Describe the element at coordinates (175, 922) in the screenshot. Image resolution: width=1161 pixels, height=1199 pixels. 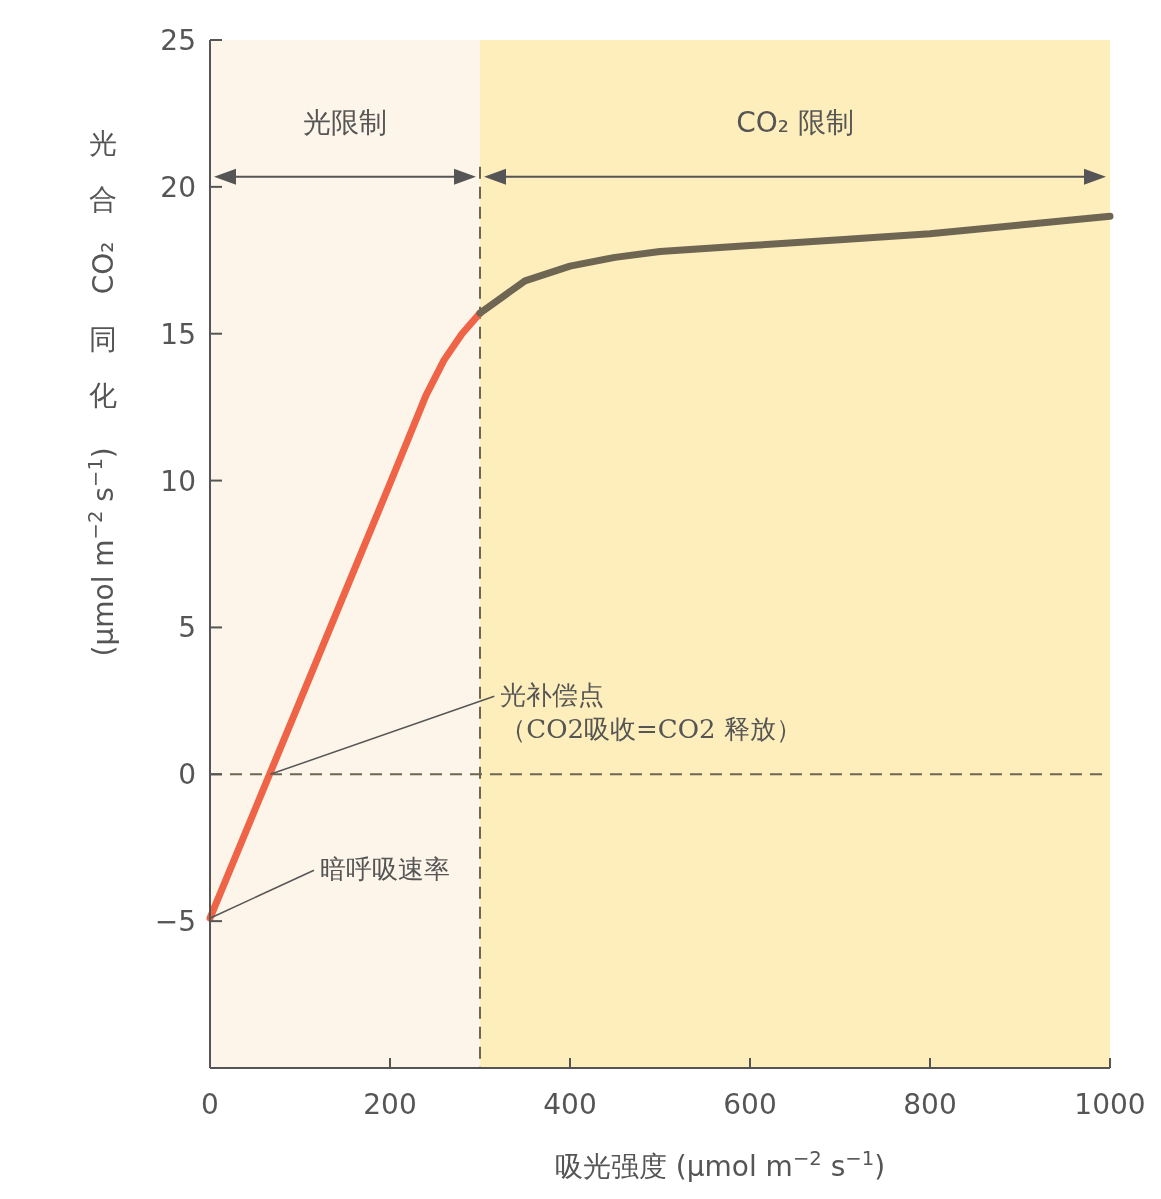
I see `y-tick-label: −5` at that location.